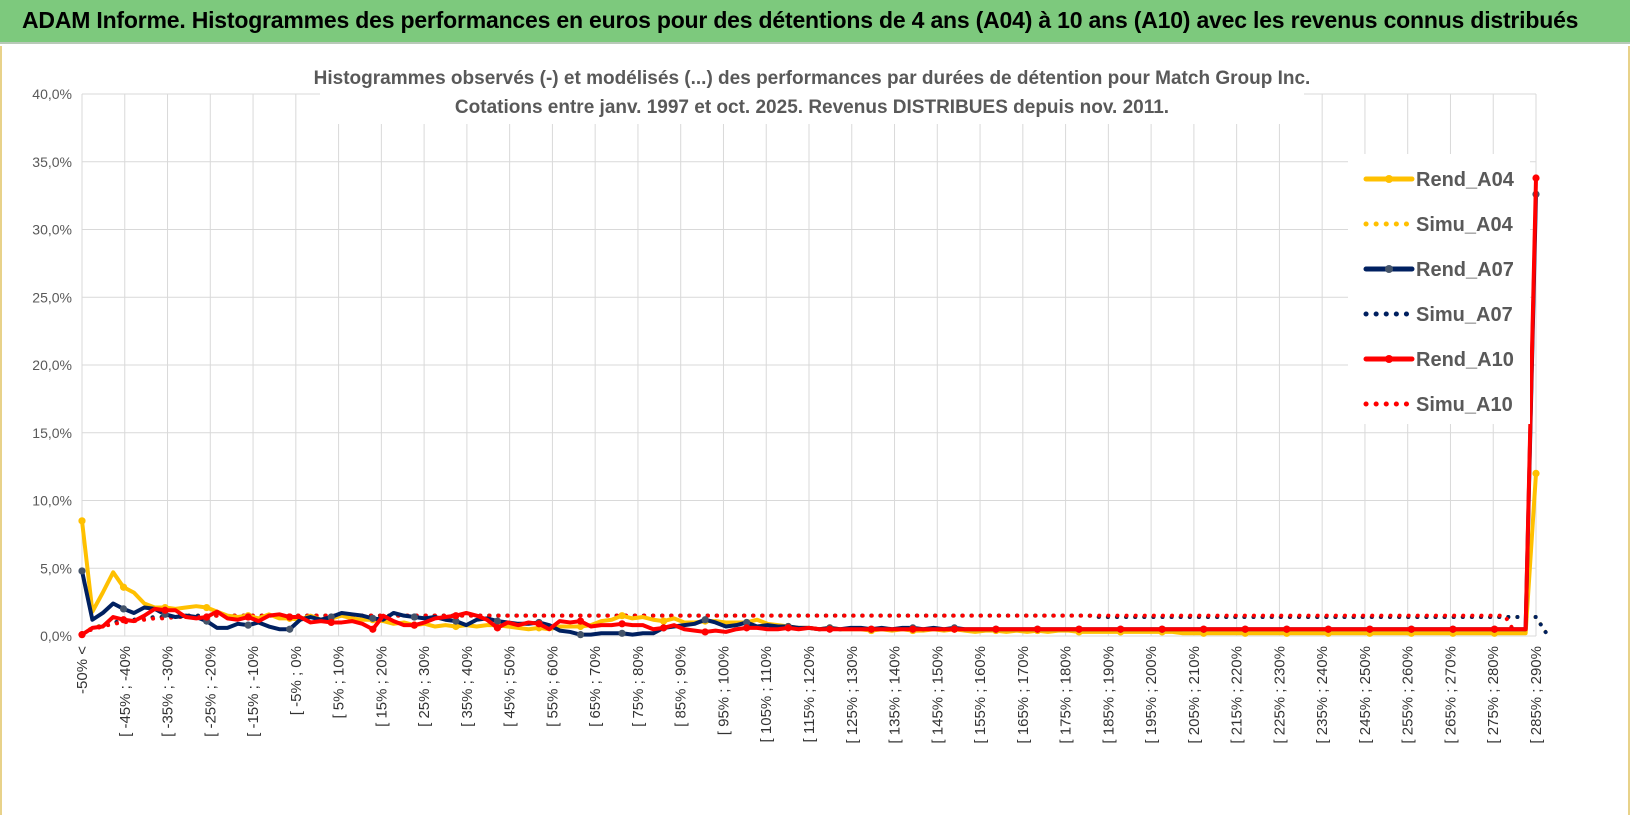 The height and width of the screenshot is (815, 1630). Describe the element at coordinates (1465, 225) in the screenshot. I see `legend-label: Simu_A04` at that location.